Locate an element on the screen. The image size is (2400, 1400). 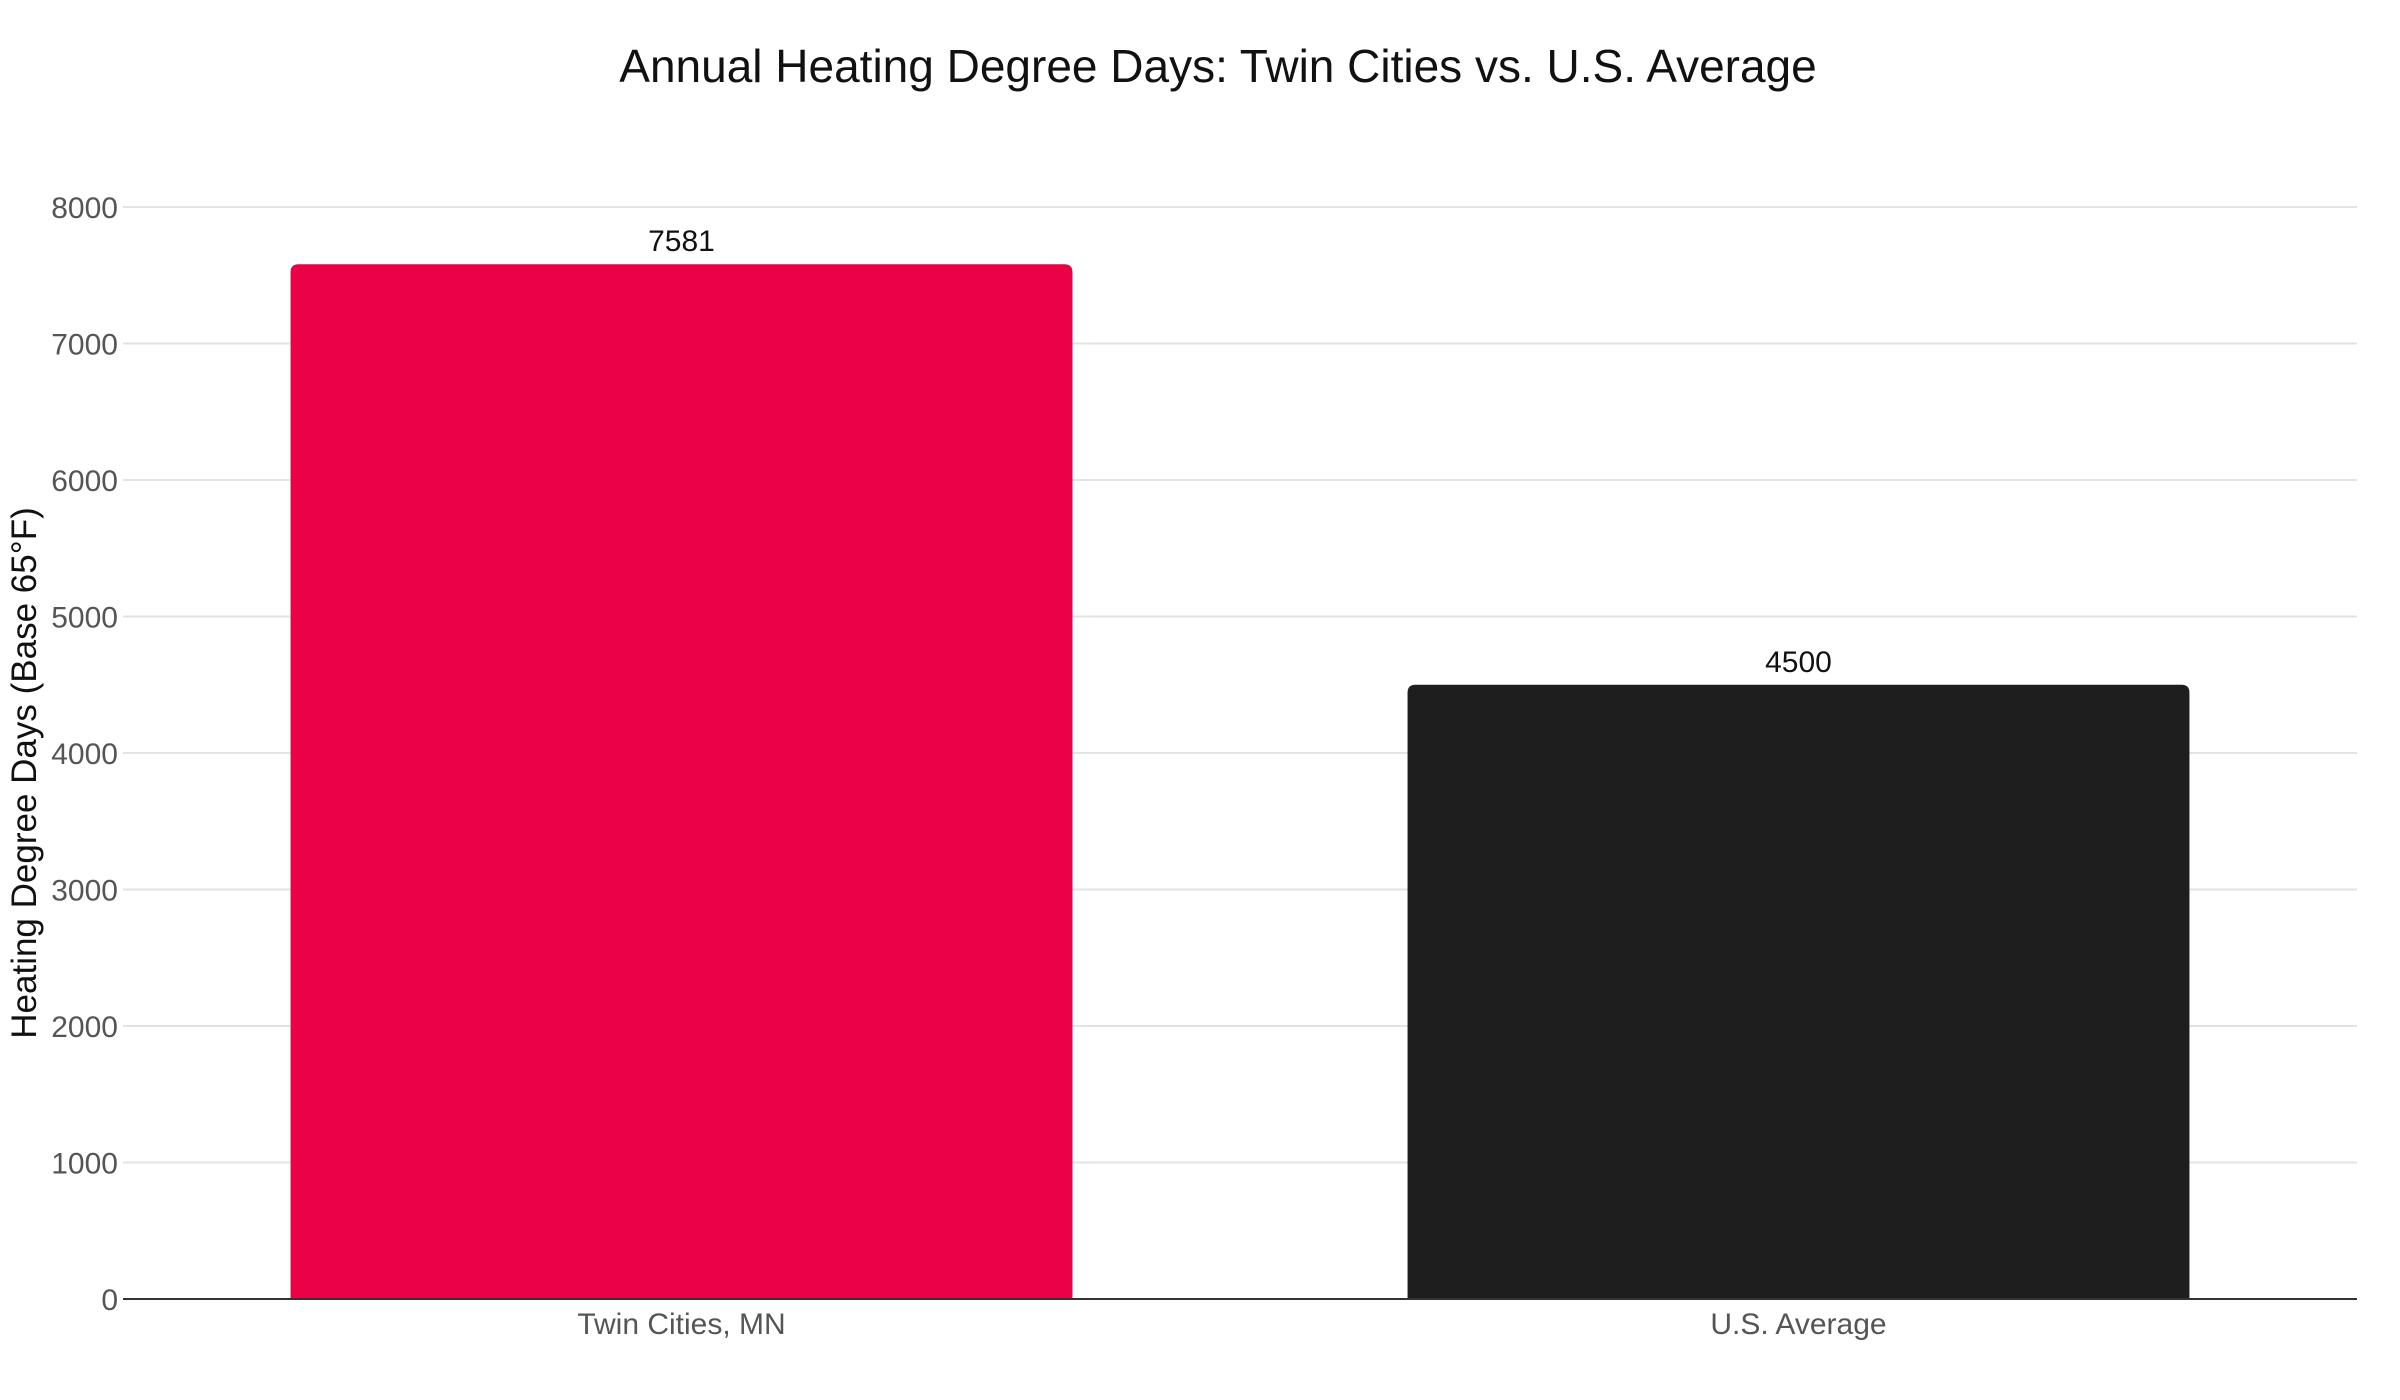
x-axis-ticks: Twin Cities, MN U.S. Average is located at coordinates (1231, 1324).